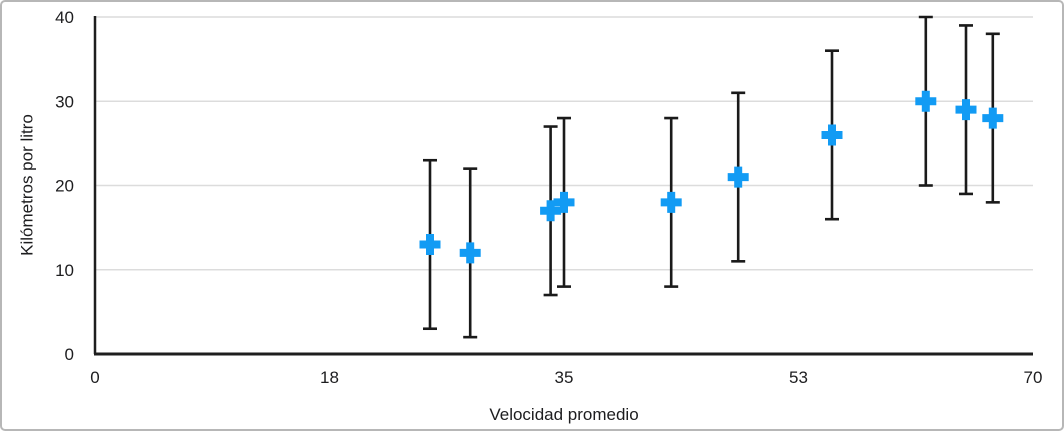  Describe the element at coordinates (94, 377) in the screenshot. I see `x-tick-label: 0` at that location.